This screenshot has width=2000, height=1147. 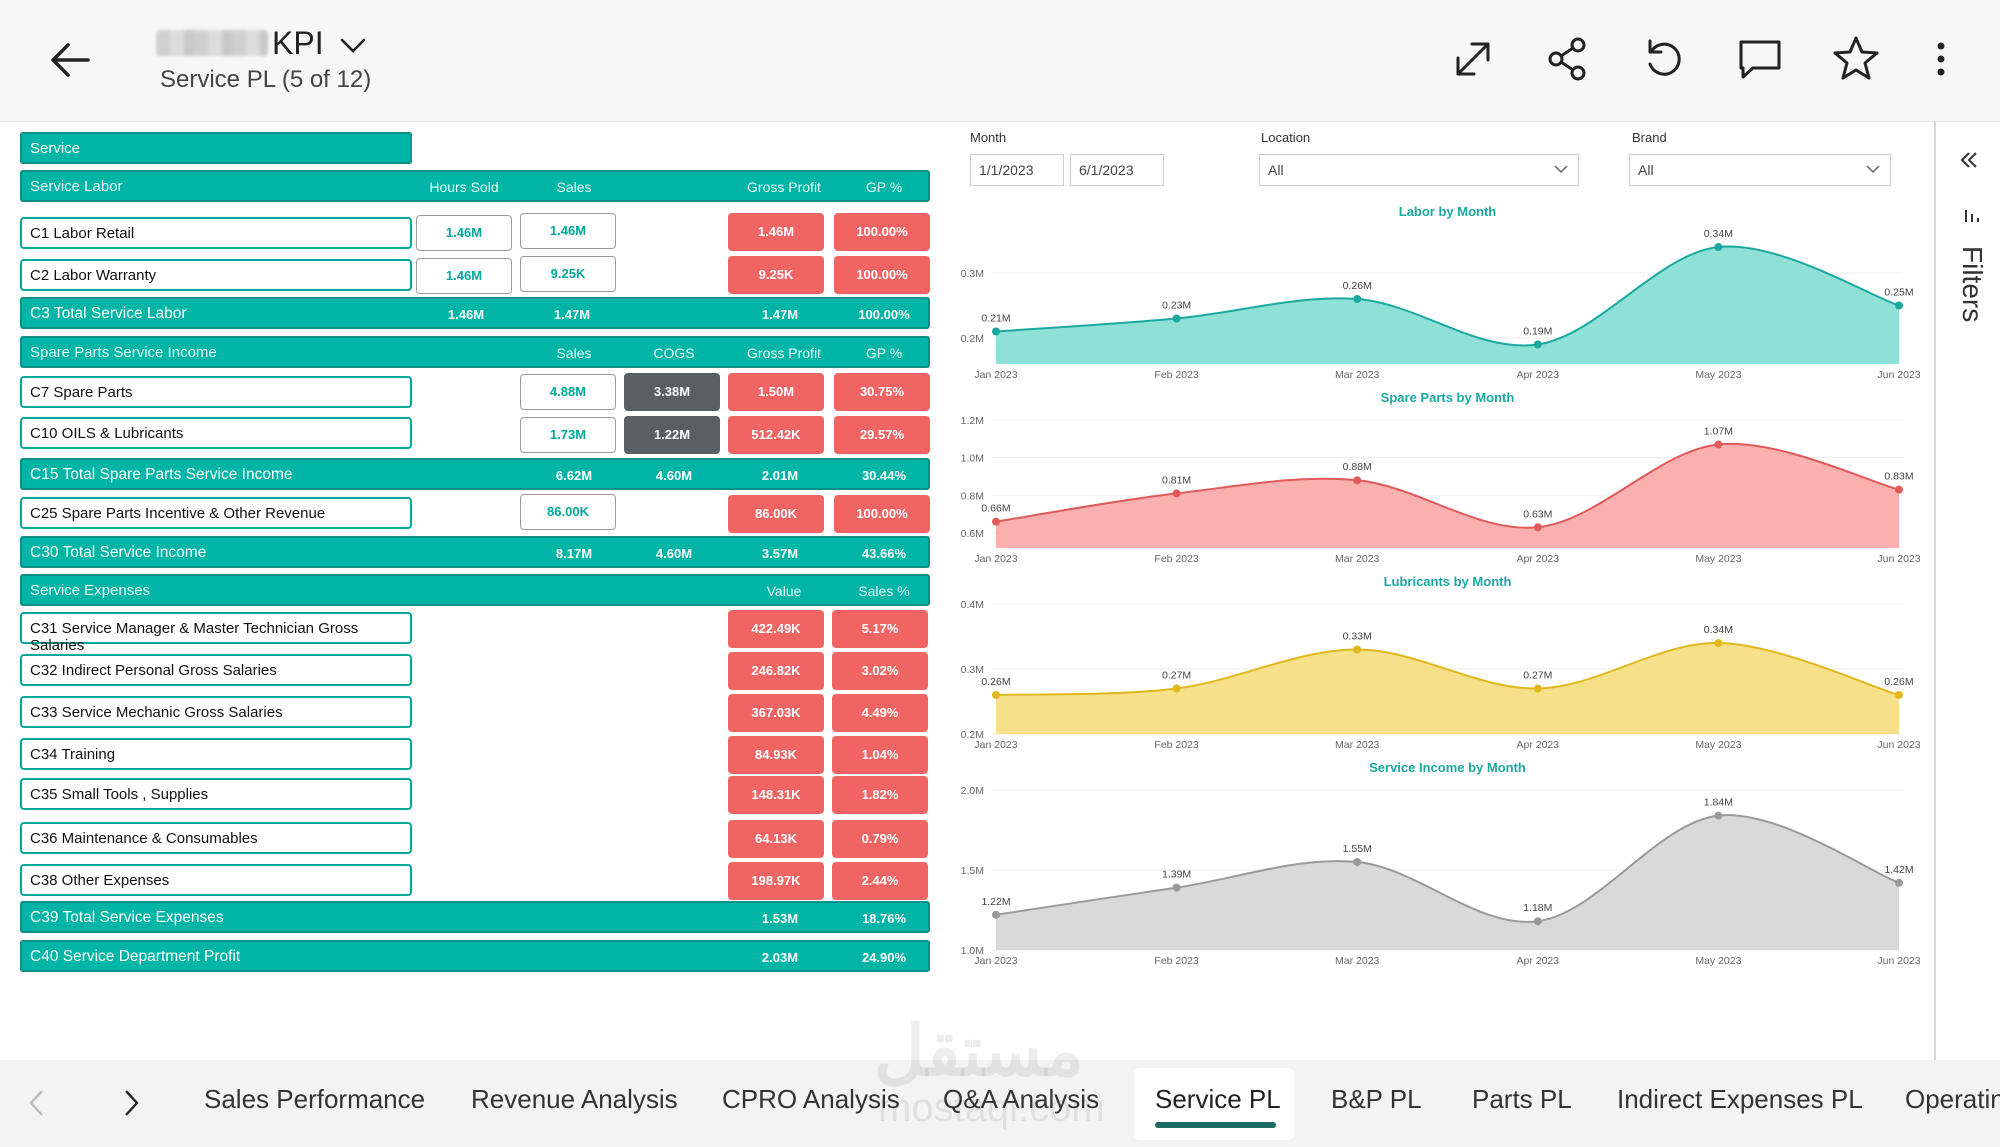 I want to click on labor-by-month-data-label: 0.19M, so click(x=1537, y=332).